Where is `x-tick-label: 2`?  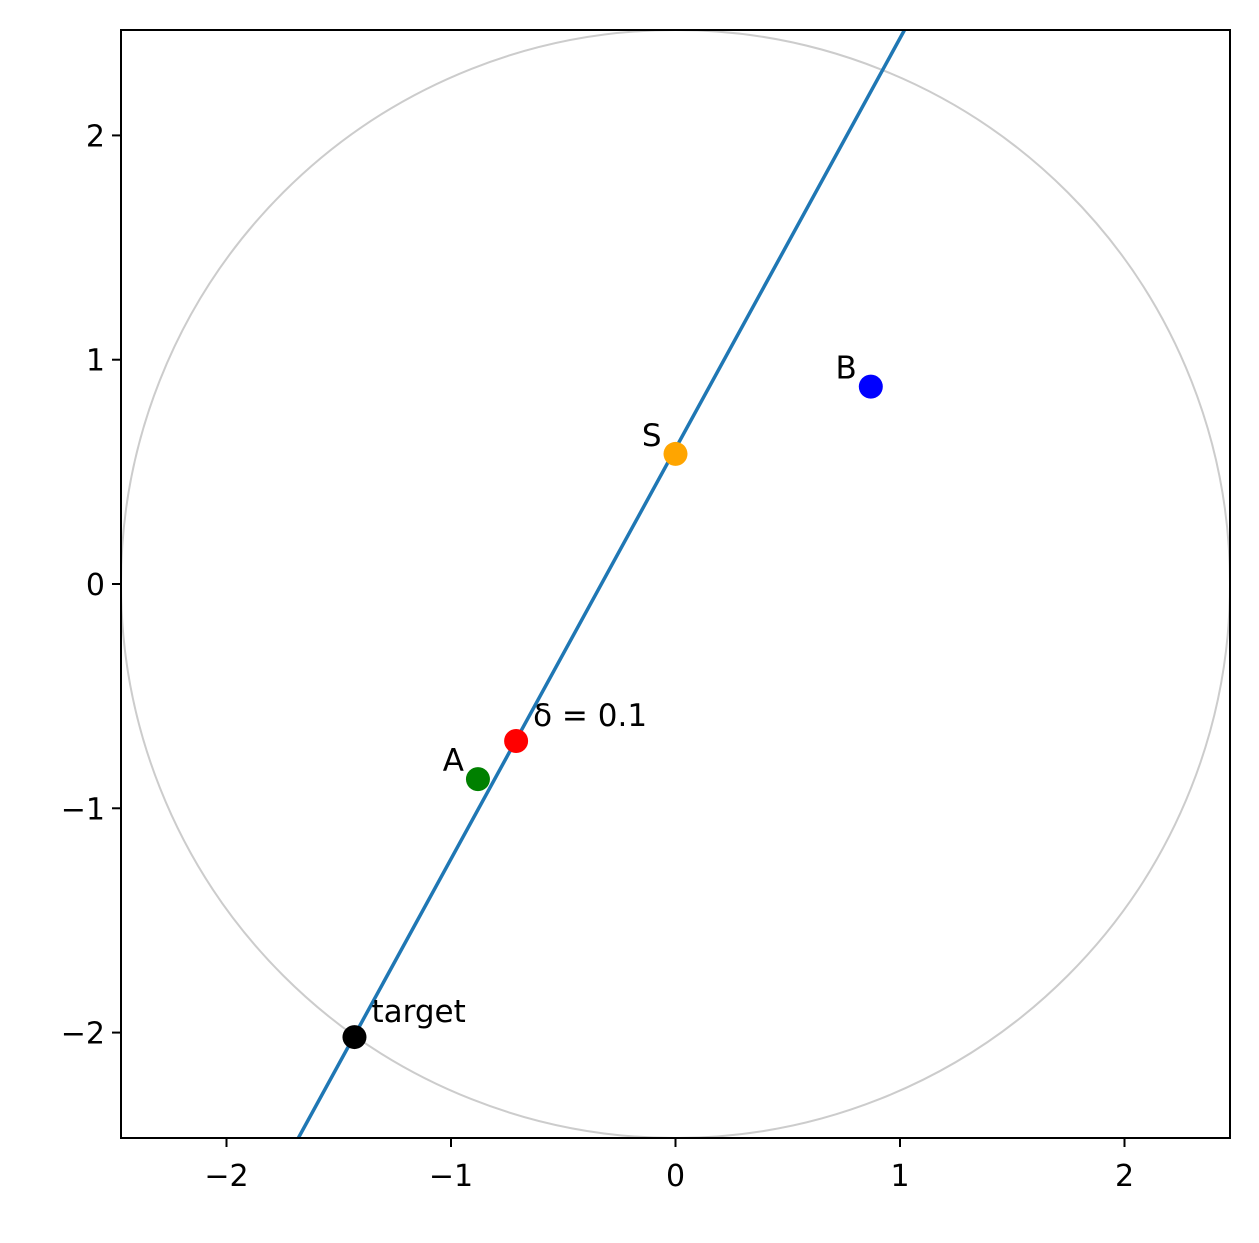
x-tick-label: 2 is located at coordinates (1124, 1176).